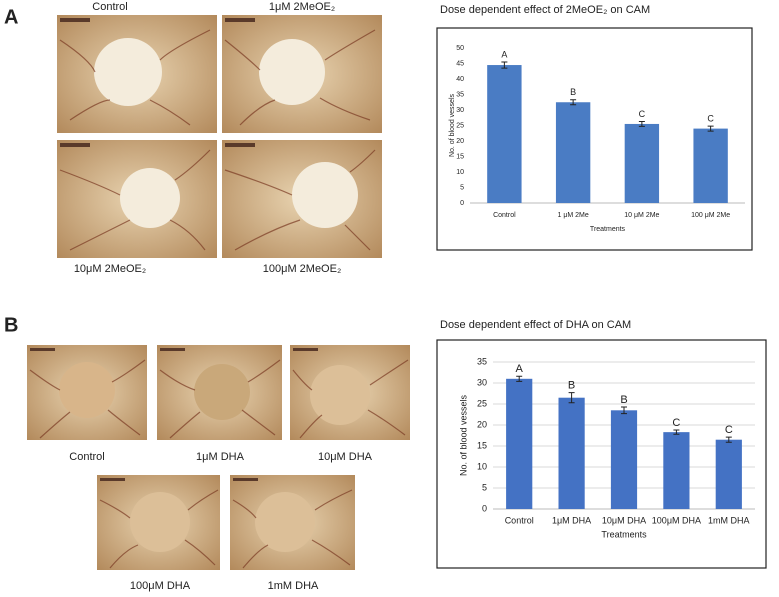  What do you see at coordinates (293, 586) in the screenshot?
I see `photo-caption: 1mM DHA` at bounding box center [293, 586].